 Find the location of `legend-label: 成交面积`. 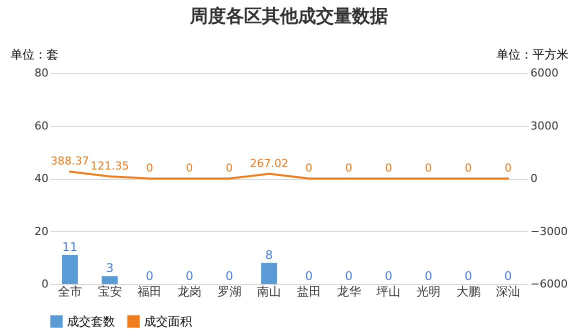

legend-label: 成交面积 is located at coordinates (168, 321).